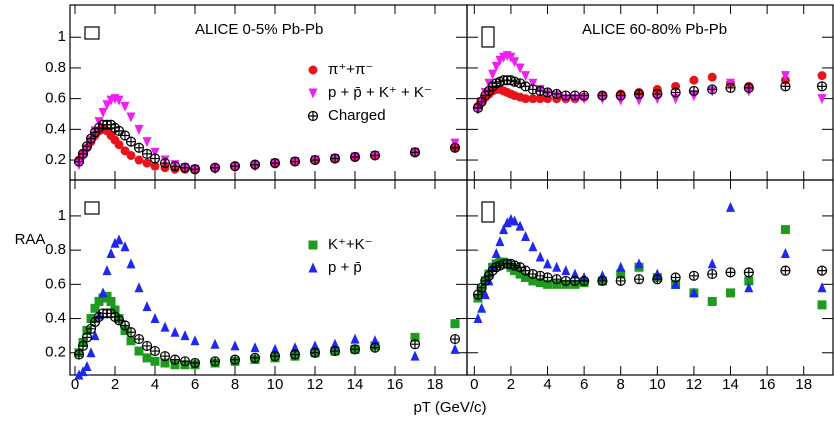 This screenshot has width=834, height=423. Describe the element at coordinates (355, 384) in the screenshot. I see `x-tick-label: 14` at that location.